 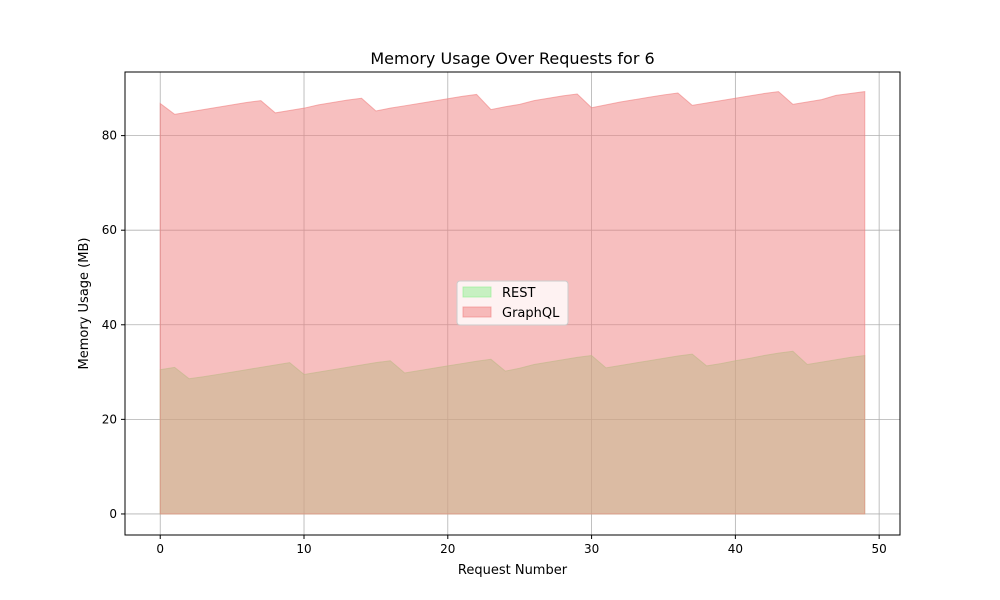 I want to click on y-tick-label: 0, so click(x=113, y=514).